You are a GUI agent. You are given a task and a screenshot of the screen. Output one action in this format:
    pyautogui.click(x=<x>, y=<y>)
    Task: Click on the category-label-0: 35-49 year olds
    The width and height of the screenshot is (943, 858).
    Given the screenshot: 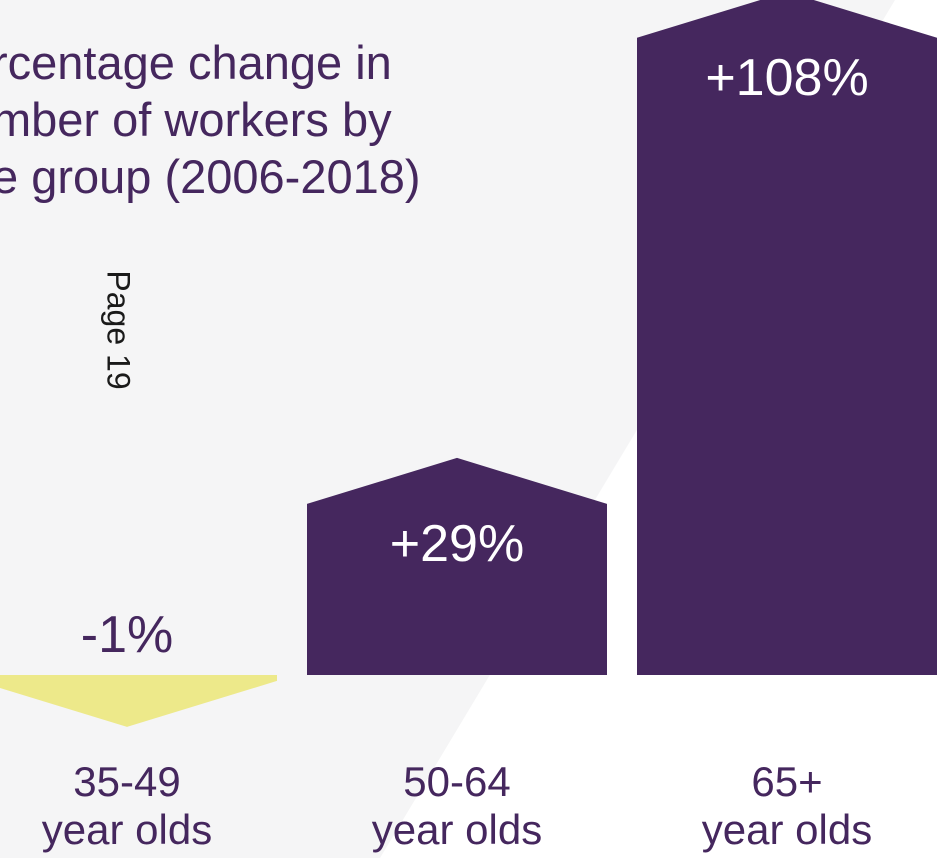 What is the action you would take?
    pyautogui.click(x=127, y=805)
    